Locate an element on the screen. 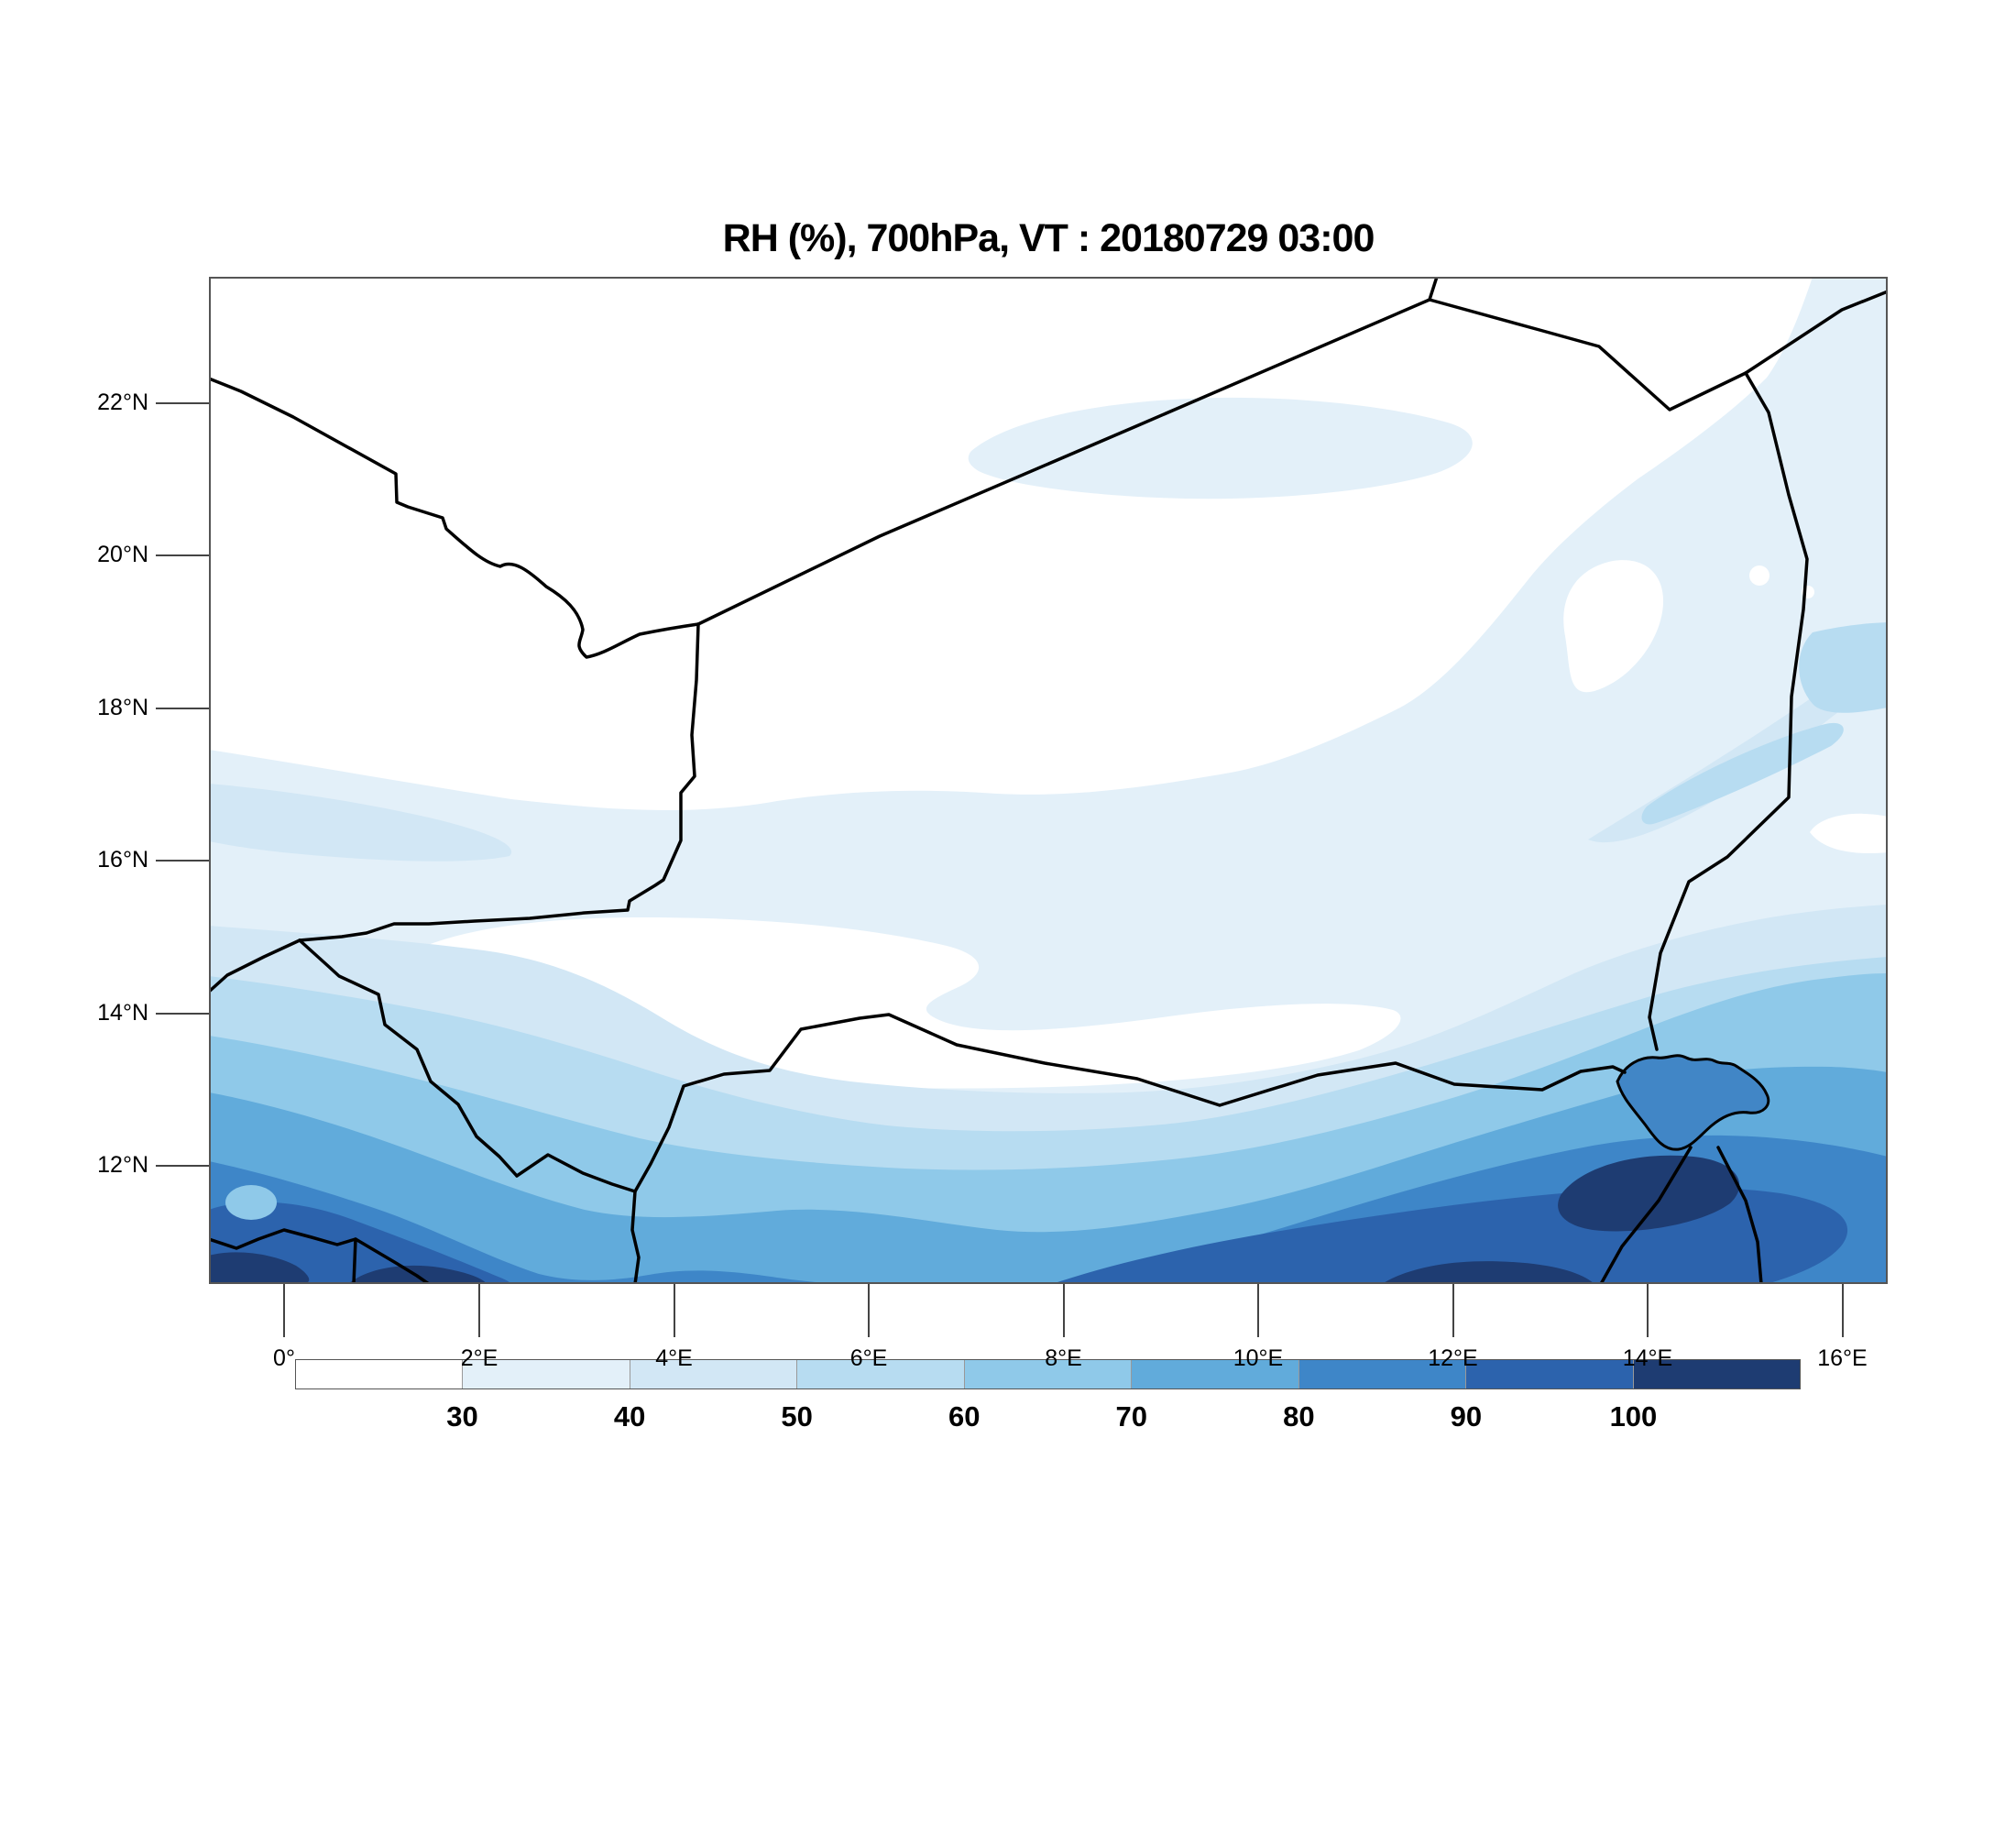  lake-chad-outline is located at coordinates (1693, 1102).